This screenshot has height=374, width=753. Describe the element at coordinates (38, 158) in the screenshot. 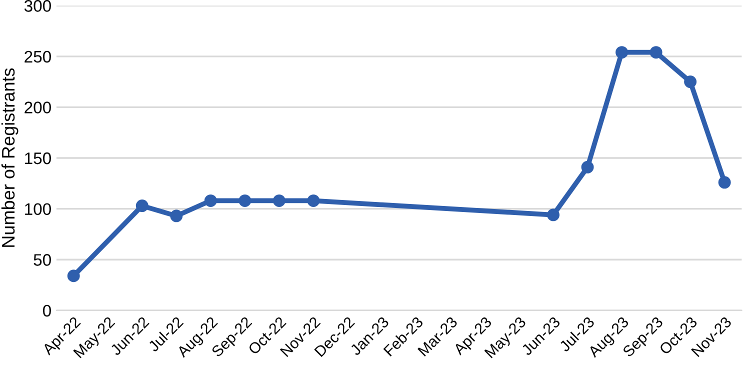

I see `y-tick-label: 150` at that location.